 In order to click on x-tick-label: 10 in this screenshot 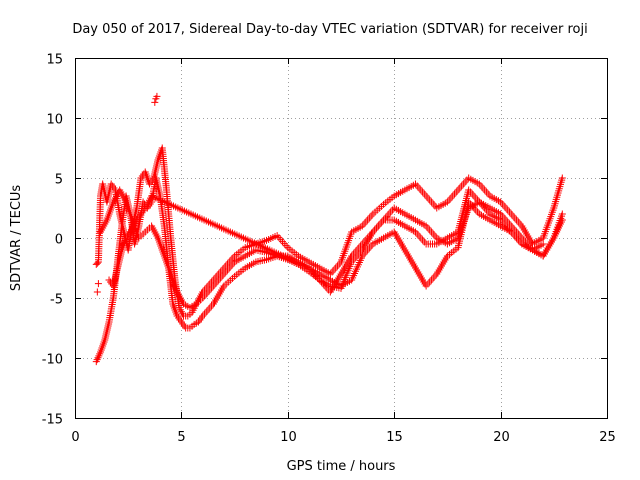, I will do `click(288, 437)`.